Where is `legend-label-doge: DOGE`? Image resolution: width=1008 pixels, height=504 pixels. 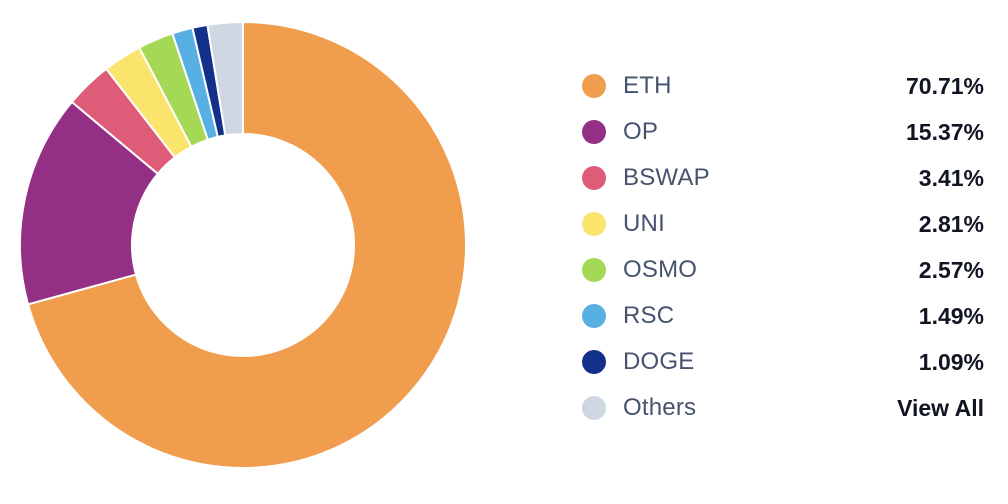
legend-label-doge: DOGE is located at coordinates (659, 361).